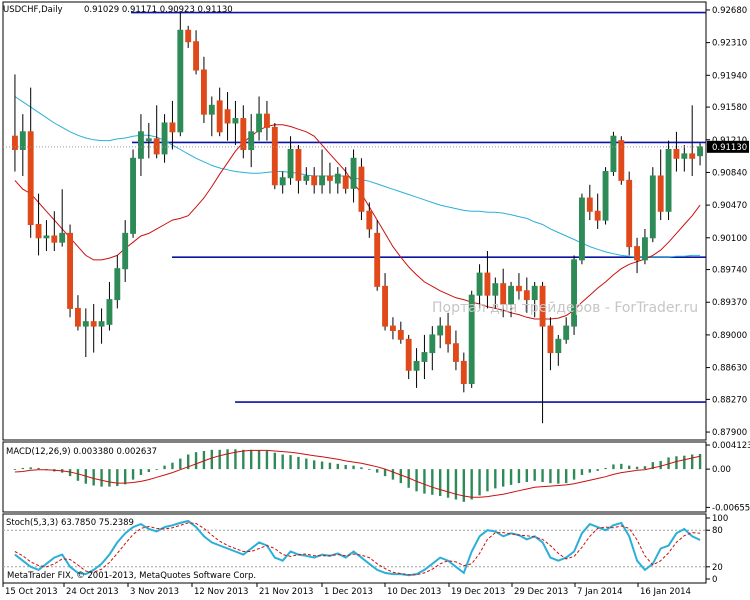 This screenshot has width=750, height=600. Describe the element at coordinates (731, 446) in the screenshot. I see `macd-tick-label: 0.004123` at that location.